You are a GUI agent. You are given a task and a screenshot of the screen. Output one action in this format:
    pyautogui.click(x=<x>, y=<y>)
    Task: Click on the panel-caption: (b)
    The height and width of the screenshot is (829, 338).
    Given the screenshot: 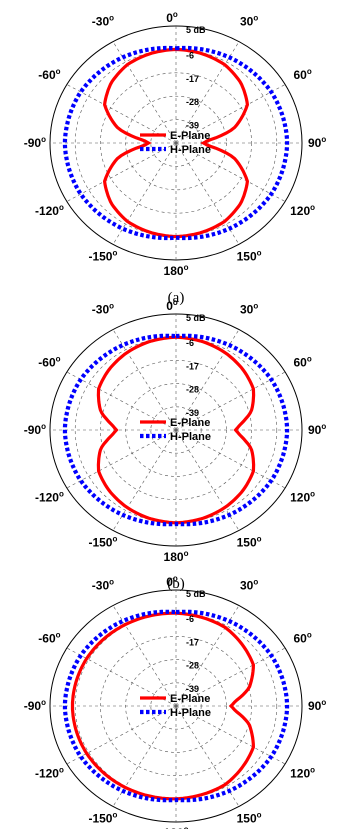 What is the action you would take?
    pyautogui.click(x=176, y=584)
    